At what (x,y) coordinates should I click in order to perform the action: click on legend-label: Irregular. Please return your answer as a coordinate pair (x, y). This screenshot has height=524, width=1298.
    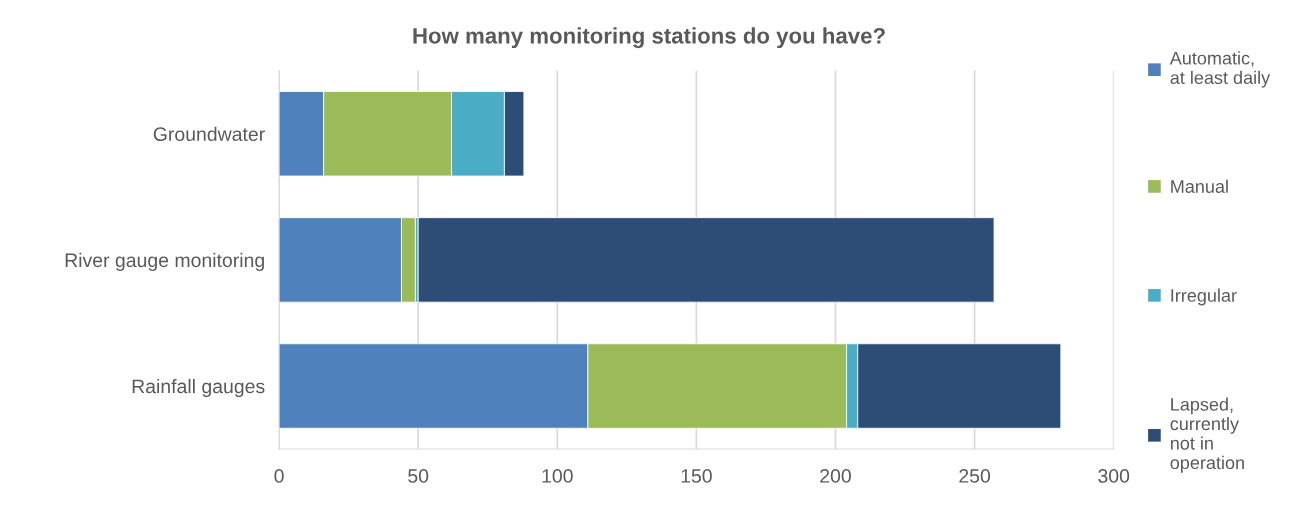
    Looking at the image, I should click on (1204, 297).